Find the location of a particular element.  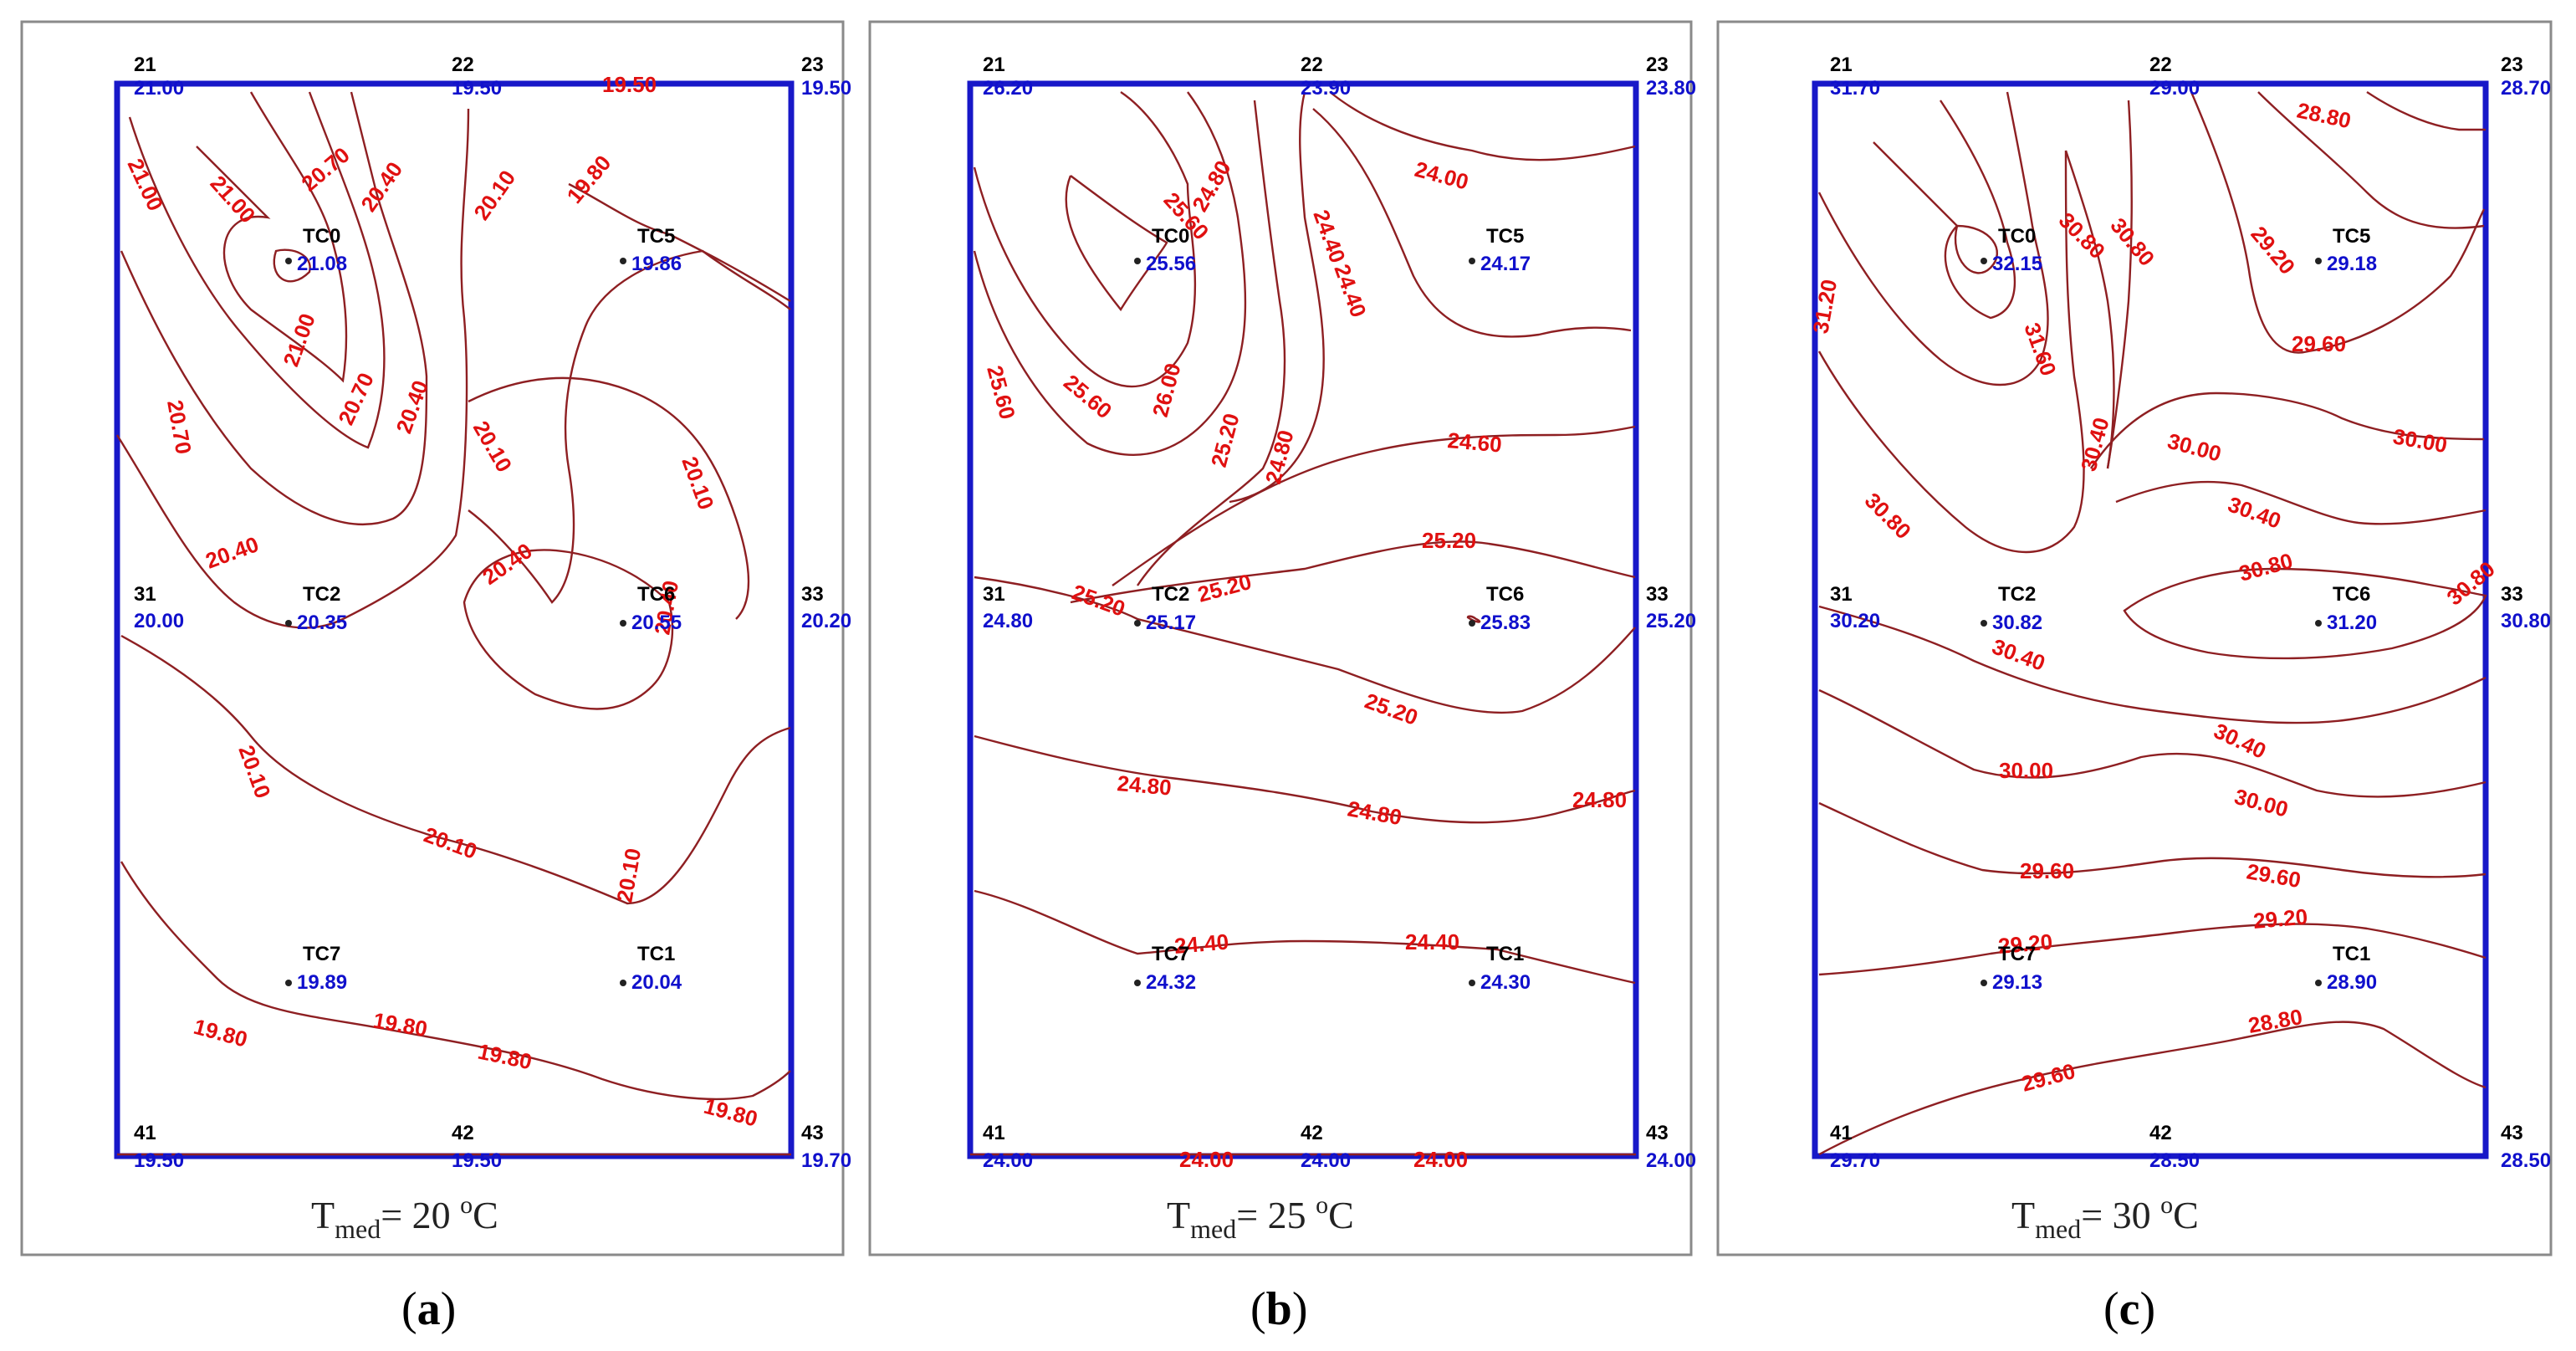

contour-label: 24.00 is located at coordinates (1206, 1159).